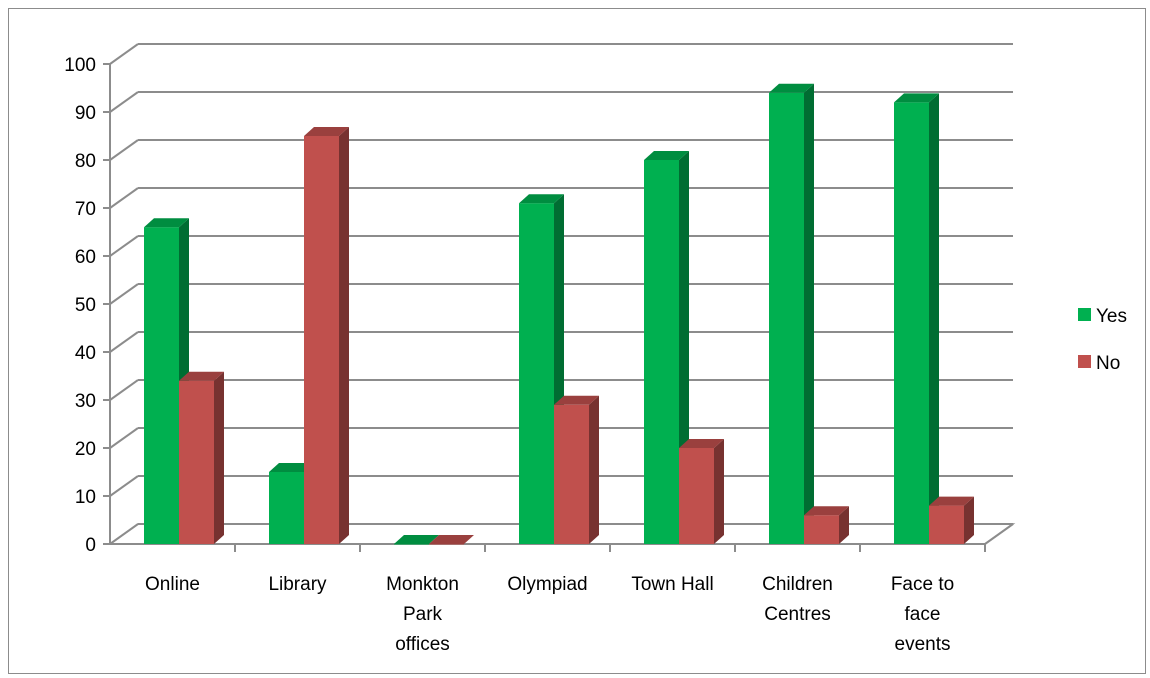  What do you see at coordinates (1084, 361) in the screenshot?
I see `legend-swatch-no` at bounding box center [1084, 361].